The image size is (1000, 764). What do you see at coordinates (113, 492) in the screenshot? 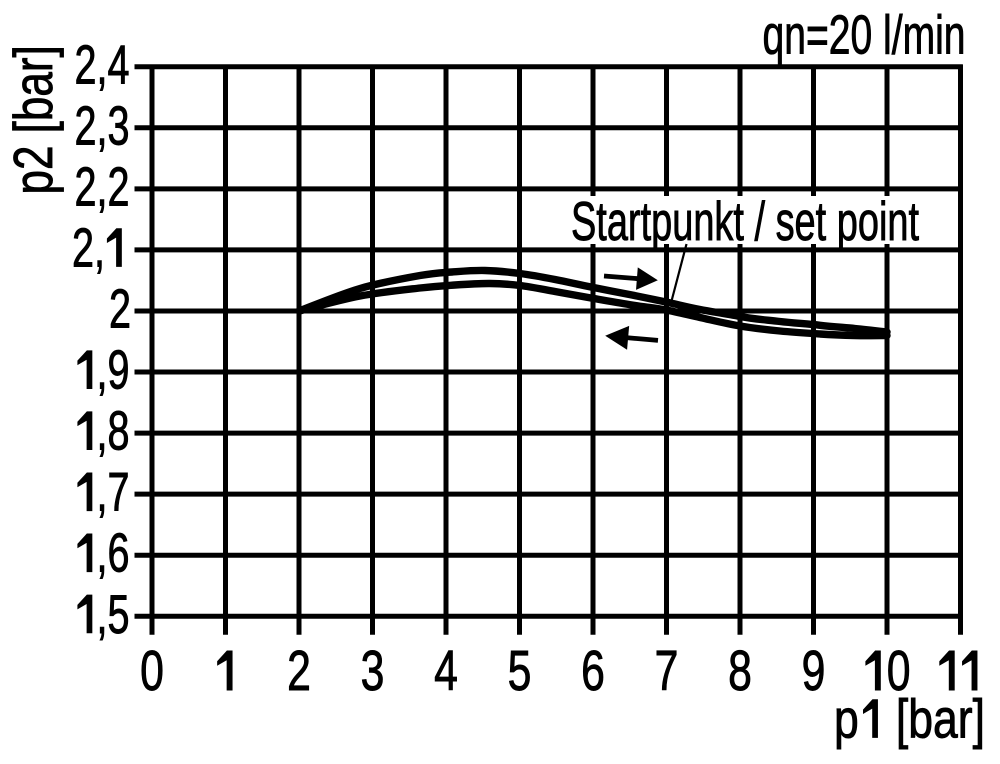
I see `svg-text: ,7` at bounding box center [113, 492].